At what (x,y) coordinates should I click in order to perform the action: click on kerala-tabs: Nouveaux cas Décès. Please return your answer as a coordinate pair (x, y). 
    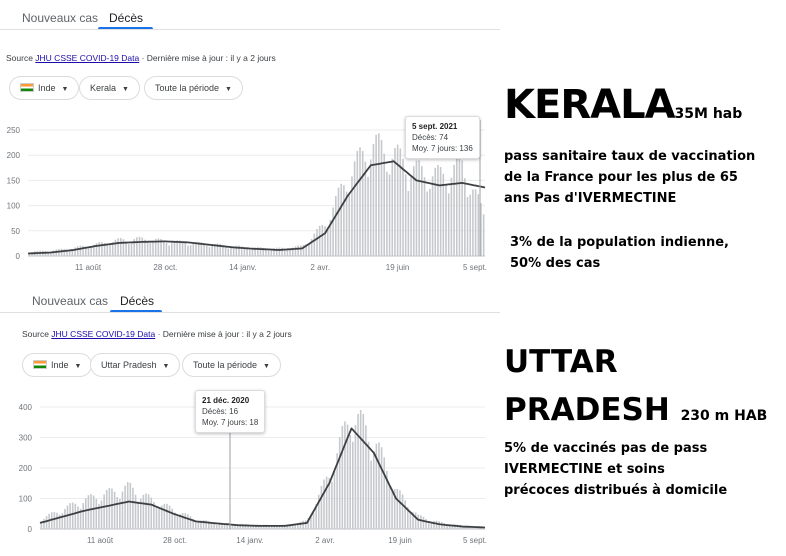
    Looking at the image, I should click on (250, 15).